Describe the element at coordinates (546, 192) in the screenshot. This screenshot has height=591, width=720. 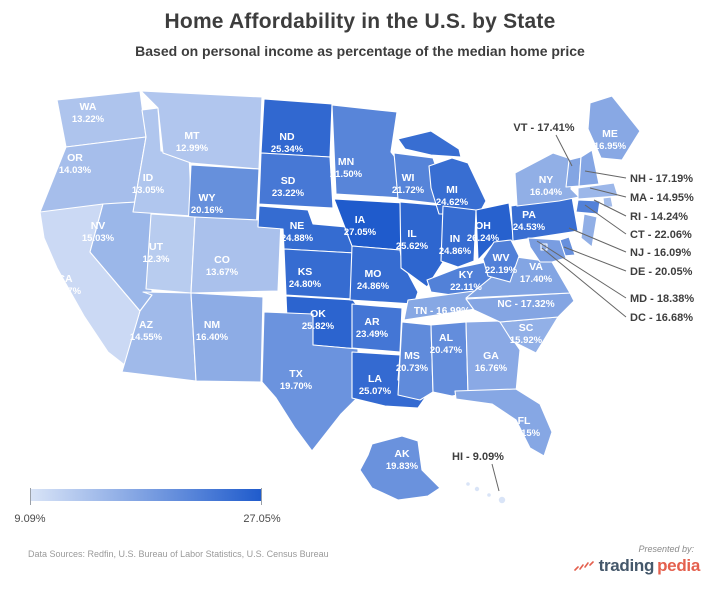
I see `state-value-NY: 16.04%` at that location.